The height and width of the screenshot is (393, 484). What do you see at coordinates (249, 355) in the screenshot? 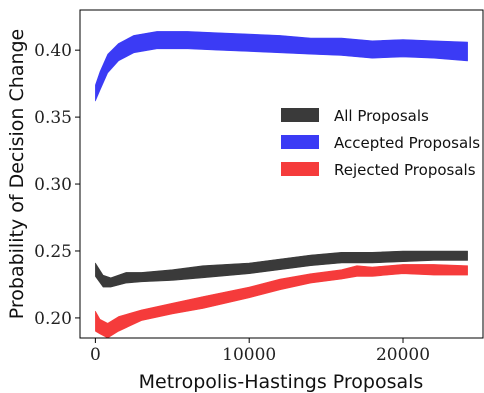
I see `x-tick-label: 10000` at bounding box center [249, 355].